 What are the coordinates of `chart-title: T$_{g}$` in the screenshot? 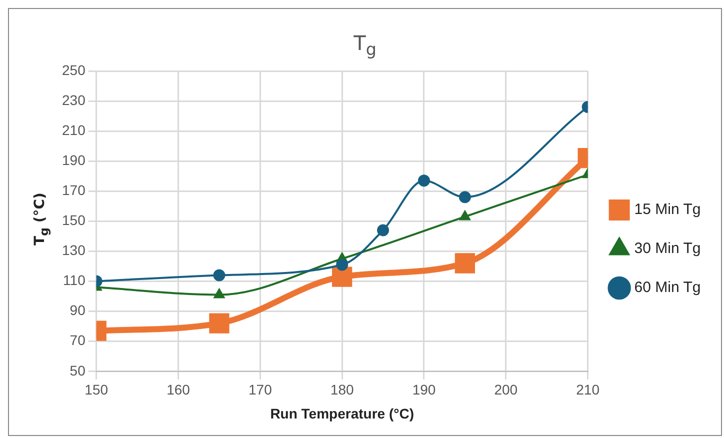 It's located at (365, 45).